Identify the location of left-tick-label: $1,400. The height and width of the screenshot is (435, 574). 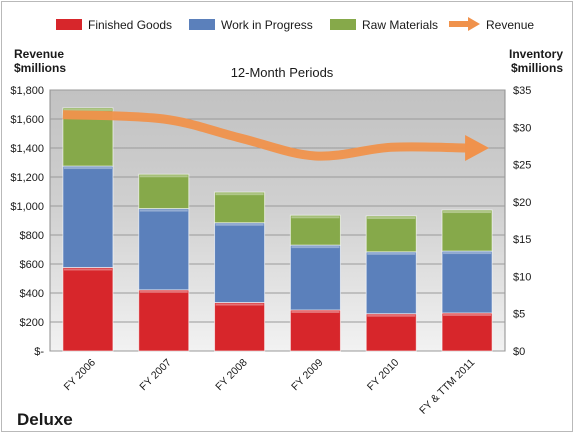
(27, 149).